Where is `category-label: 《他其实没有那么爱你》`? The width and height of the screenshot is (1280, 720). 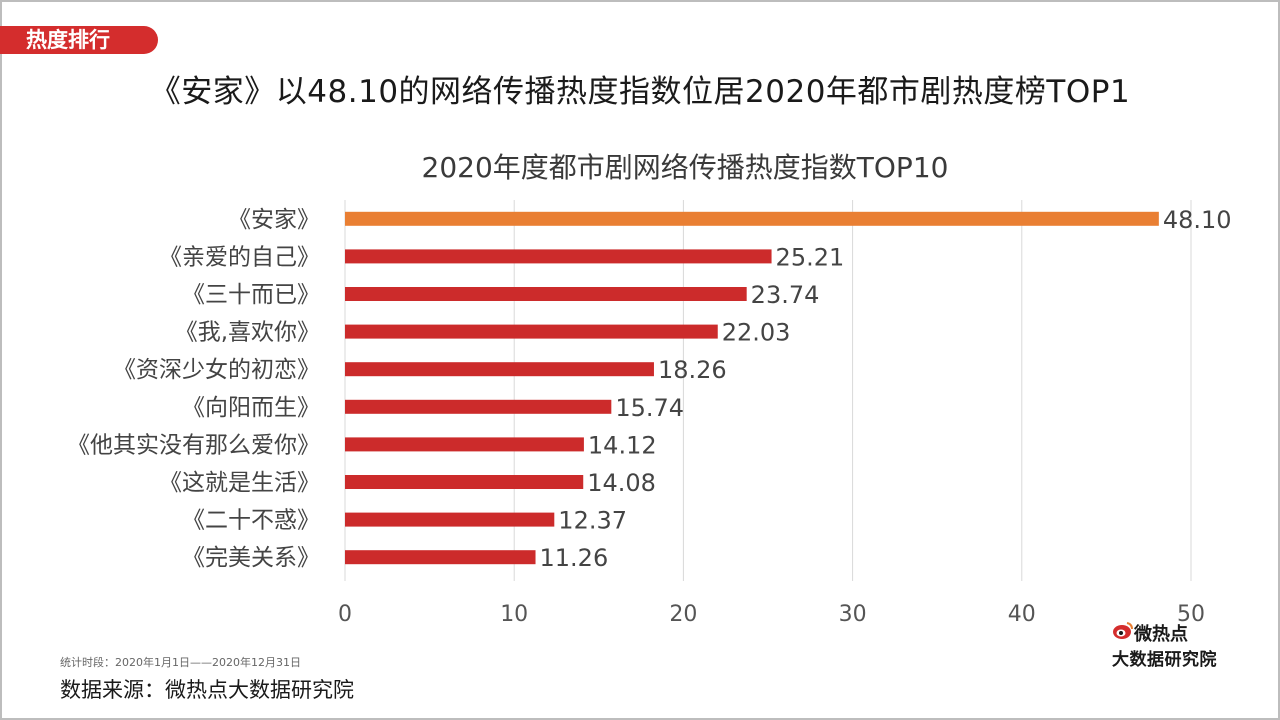 category-label: 《他其实没有那么爱你》 is located at coordinates (193, 445).